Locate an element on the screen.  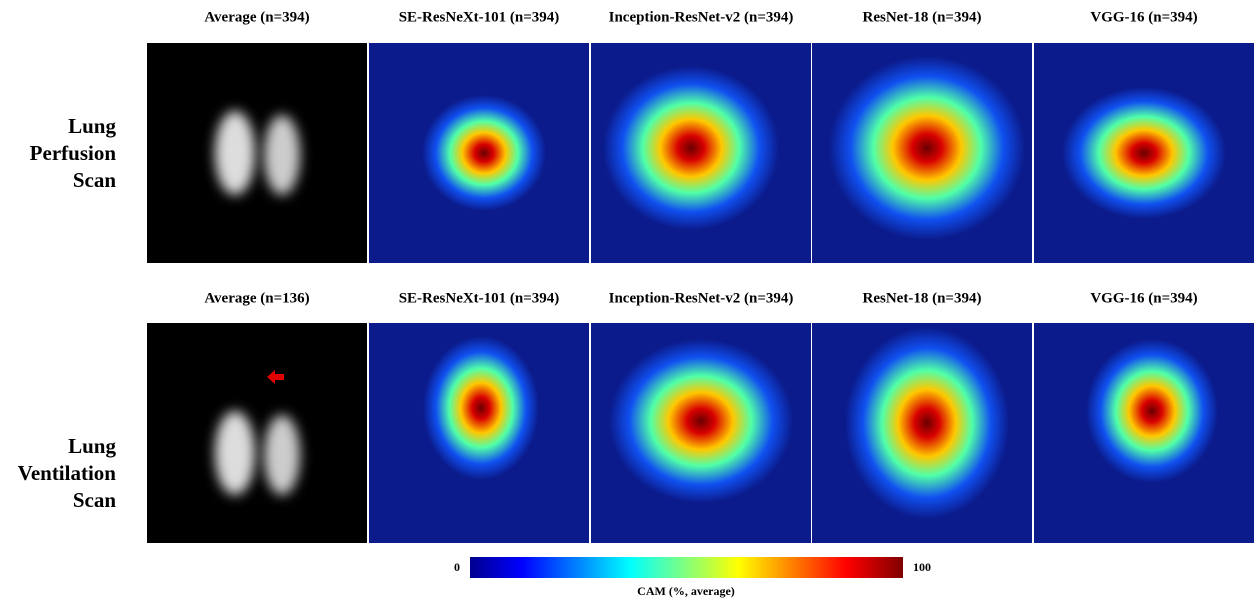
colorbar-label: CAM (%, average) is located at coordinates (686, 591).